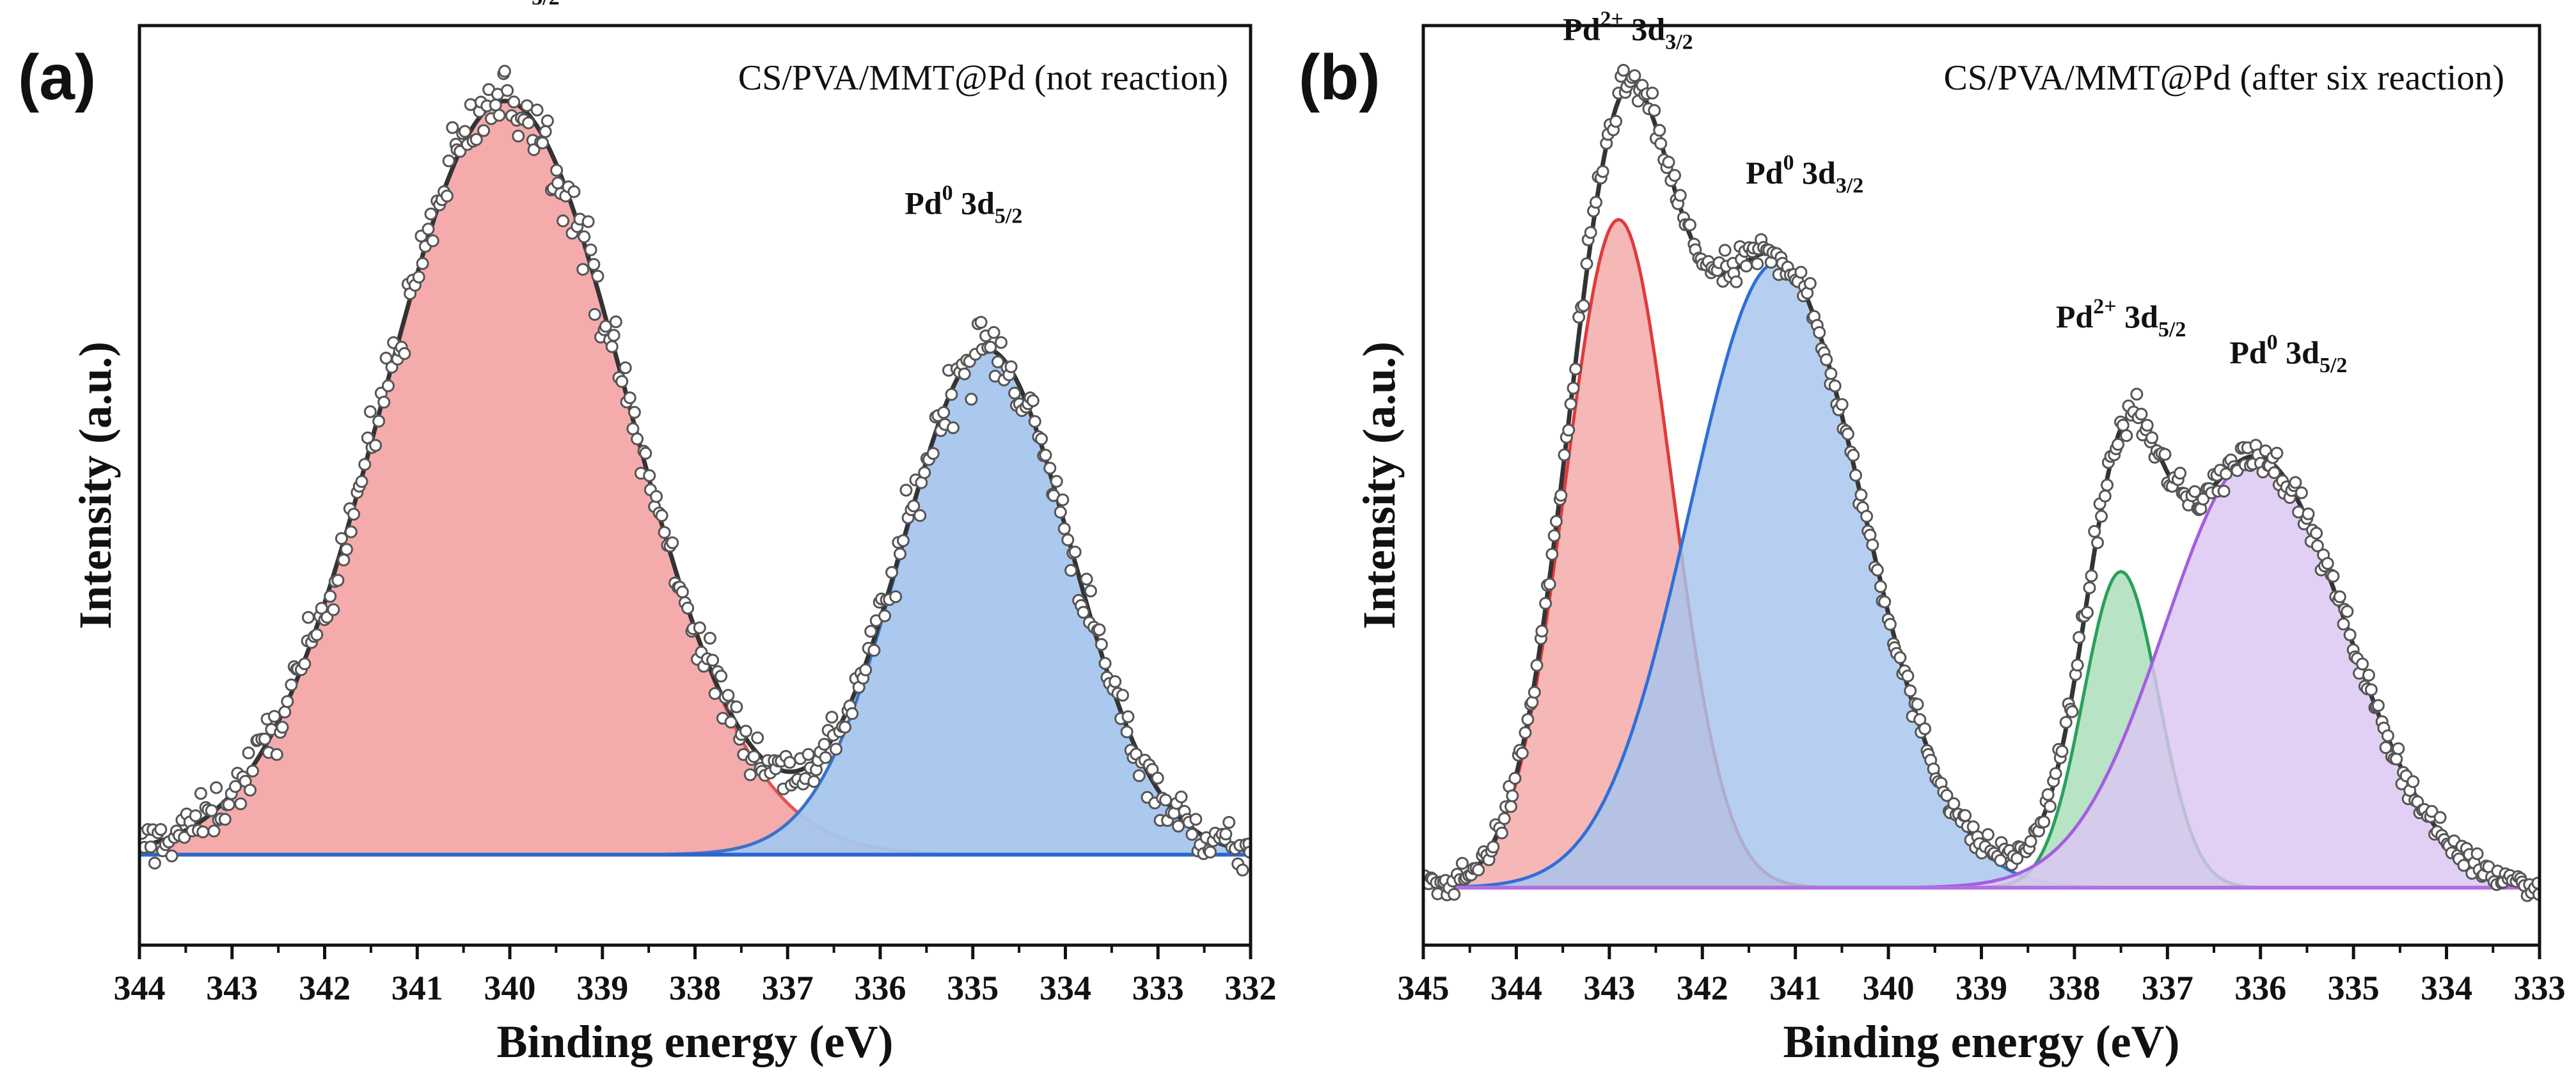  I want to click on x-tick-label: 339, so click(602, 988).